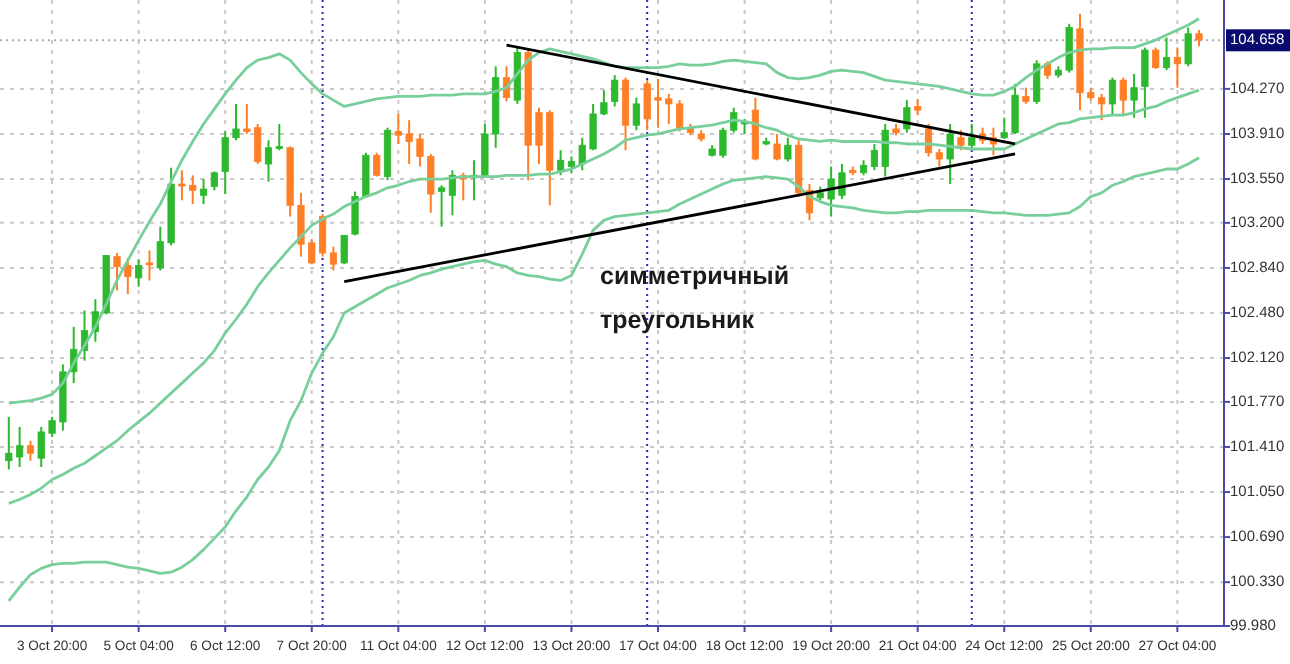 The image size is (1290, 664). What do you see at coordinates (695, 298) in the screenshot?
I see `annotation: симметричный треугольник` at bounding box center [695, 298].